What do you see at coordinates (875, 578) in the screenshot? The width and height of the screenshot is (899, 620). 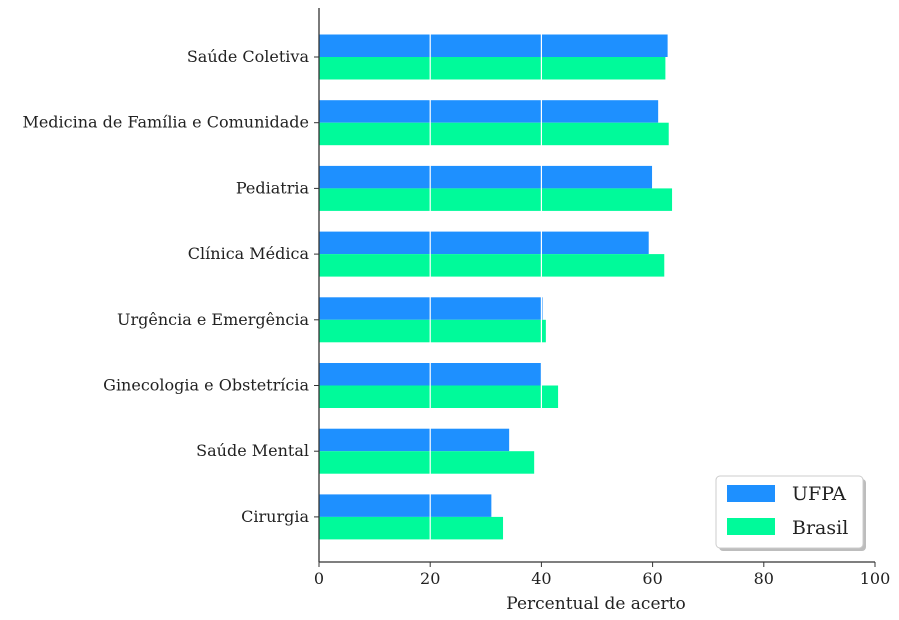 I see `x-tick-label: 100` at bounding box center [875, 578].